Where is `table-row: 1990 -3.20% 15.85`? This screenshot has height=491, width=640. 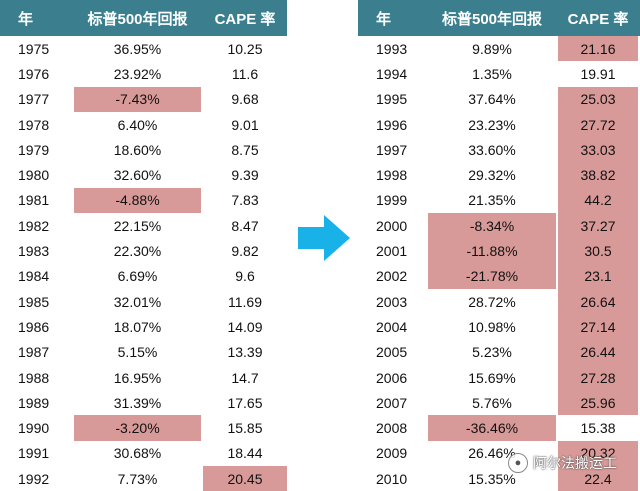
table-row: 1990 -3.20% 15.85 is located at coordinates (143, 428).